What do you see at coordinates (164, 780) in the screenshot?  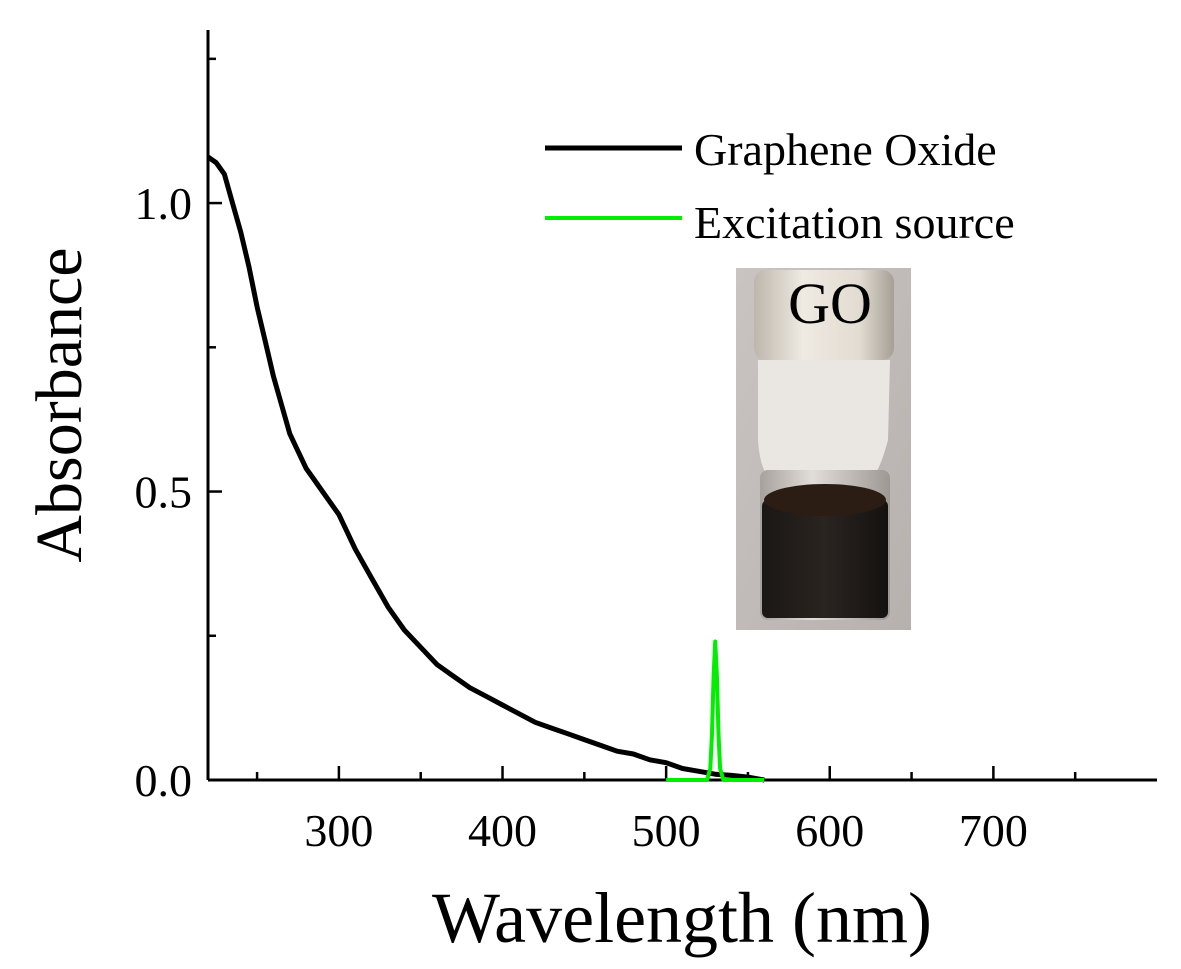 I see `y-tick-label: 0.0` at bounding box center [164, 780].